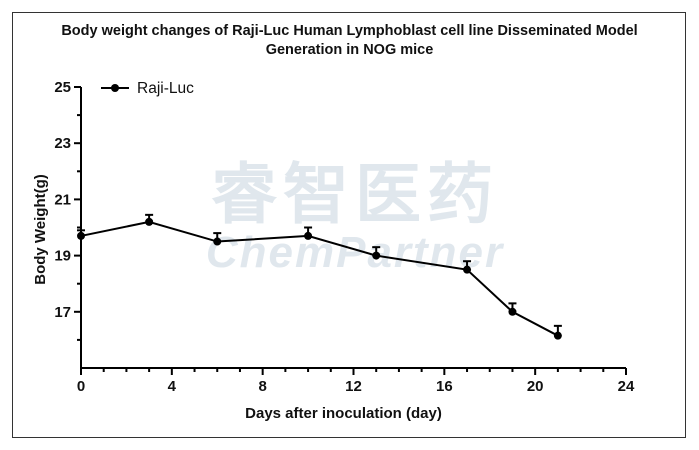 This screenshot has width=699, height=450. I want to click on x-tick-label: 0, so click(81, 386).